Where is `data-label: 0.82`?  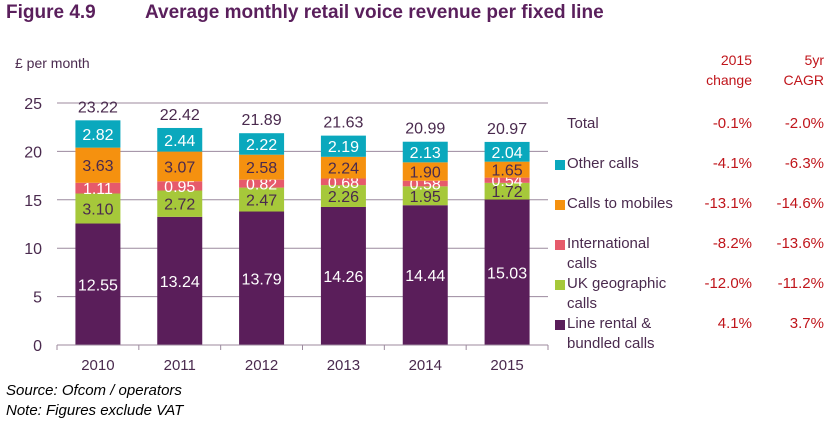 data-label: 0.82 is located at coordinates (261, 185).